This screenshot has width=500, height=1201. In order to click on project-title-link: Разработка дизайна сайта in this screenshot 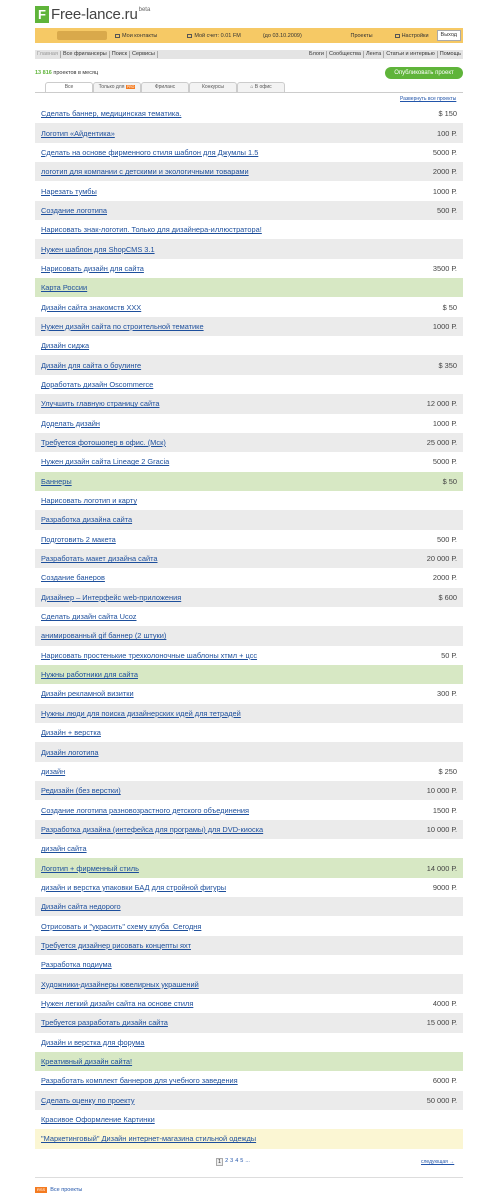, I will do `click(87, 520)`.